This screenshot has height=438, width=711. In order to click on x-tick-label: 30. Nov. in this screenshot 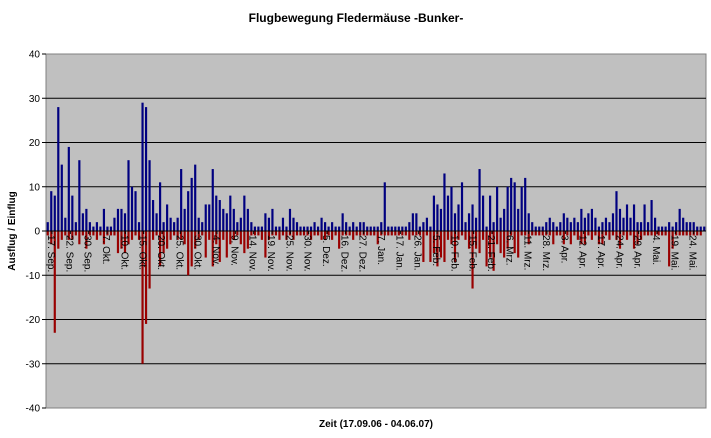, I will do `click(307, 253)`.